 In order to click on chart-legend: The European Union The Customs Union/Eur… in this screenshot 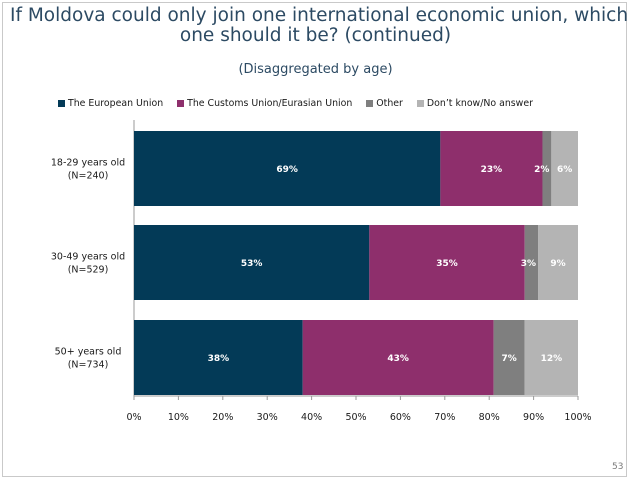, I will do `click(302, 103)`.